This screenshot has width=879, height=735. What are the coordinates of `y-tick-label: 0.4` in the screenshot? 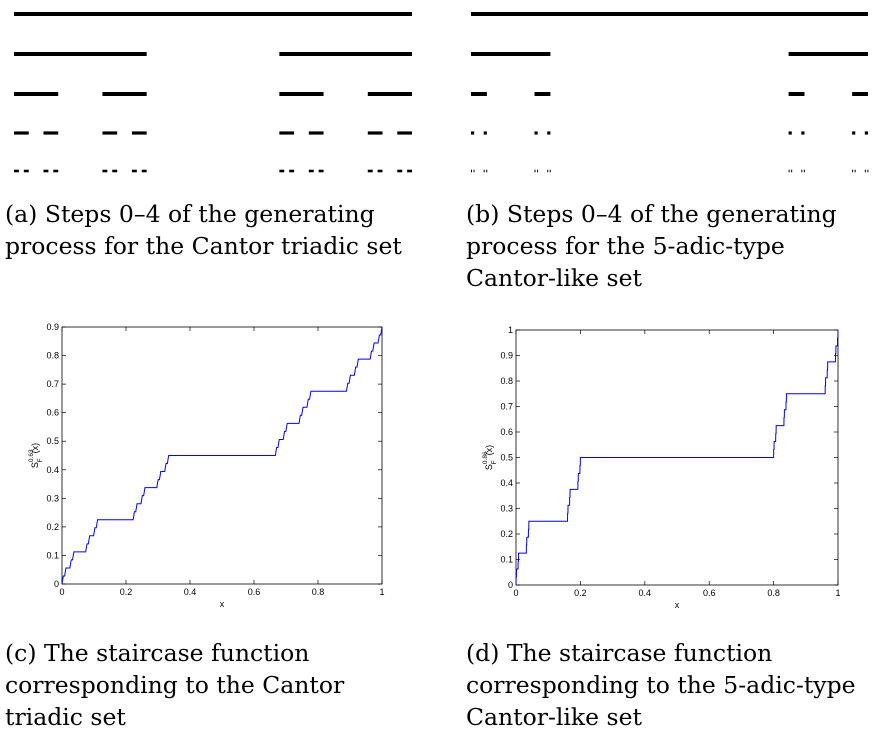 It's located at (506, 483).